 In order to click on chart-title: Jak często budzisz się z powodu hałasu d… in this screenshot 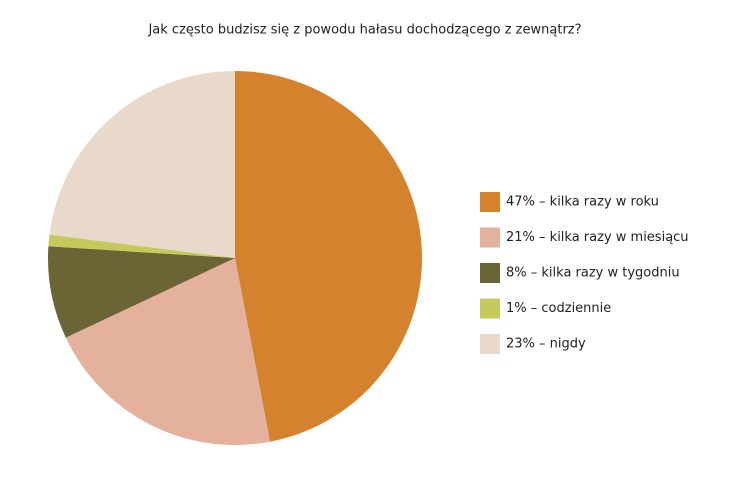, I will do `click(364, 30)`.